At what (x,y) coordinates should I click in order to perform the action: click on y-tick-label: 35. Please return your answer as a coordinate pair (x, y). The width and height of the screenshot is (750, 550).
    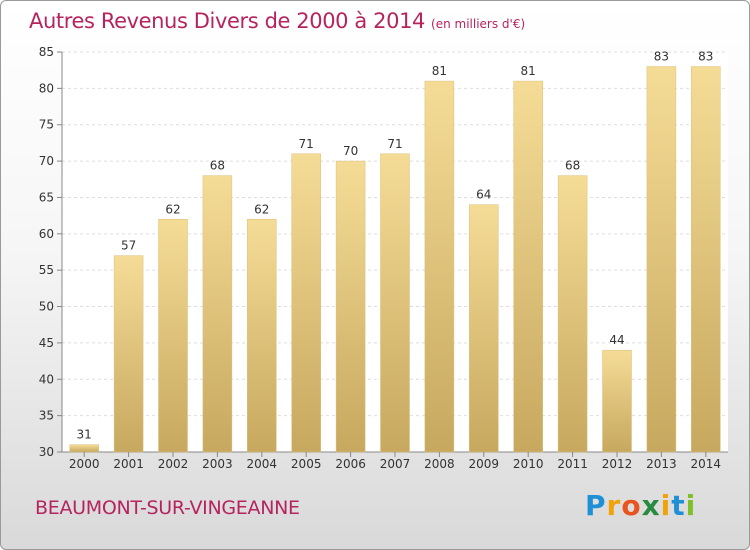
    Looking at the image, I should click on (46, 416).